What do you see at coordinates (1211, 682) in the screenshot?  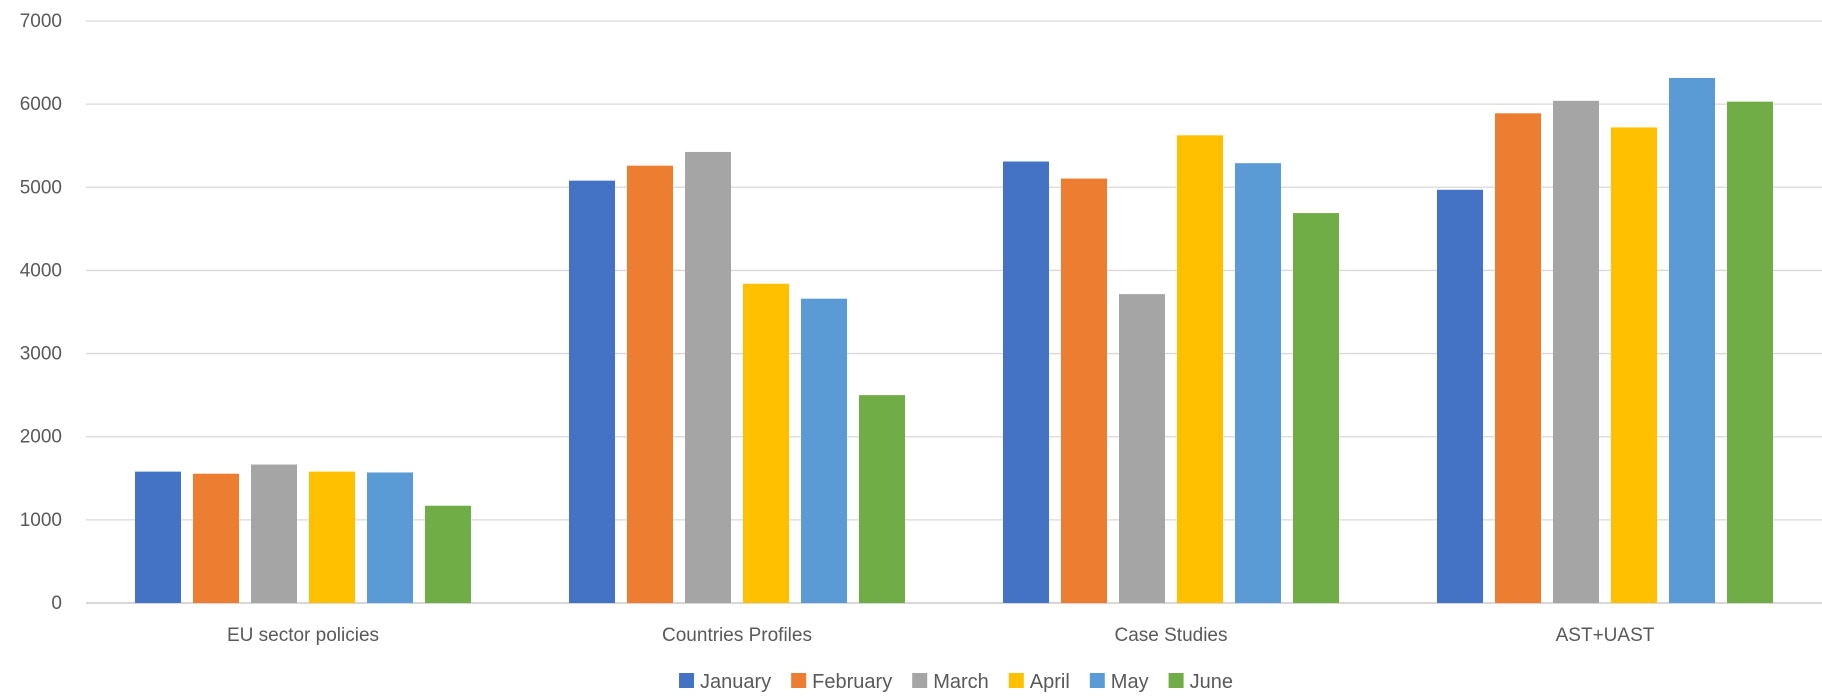 I see `legend-label-june: June` at bounding box center [1211, 682].